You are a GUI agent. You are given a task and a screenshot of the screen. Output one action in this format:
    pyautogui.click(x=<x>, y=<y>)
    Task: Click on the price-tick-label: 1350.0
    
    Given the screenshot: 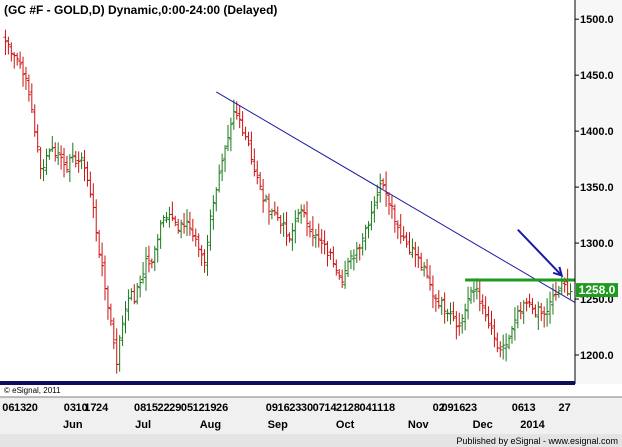 What is the action you would take?
    pyautogui.click(x=597, y=188)
    